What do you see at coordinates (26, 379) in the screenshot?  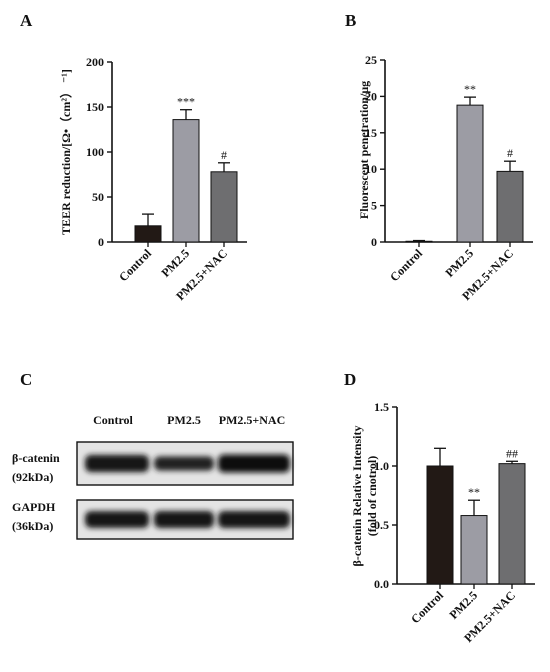 I see `panel-letter-c: C` at bounding box center [26, 379].